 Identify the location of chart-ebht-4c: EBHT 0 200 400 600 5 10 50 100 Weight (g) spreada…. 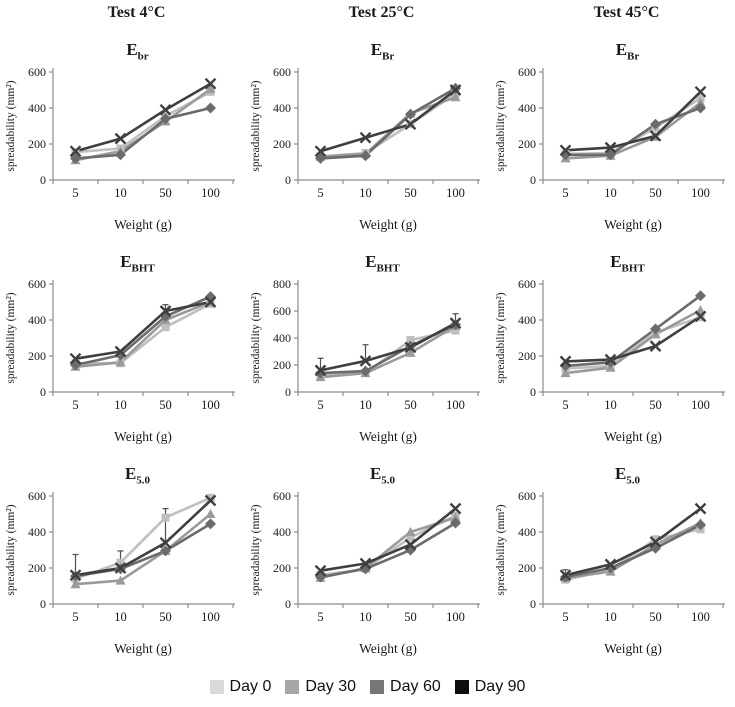
(122, 352).